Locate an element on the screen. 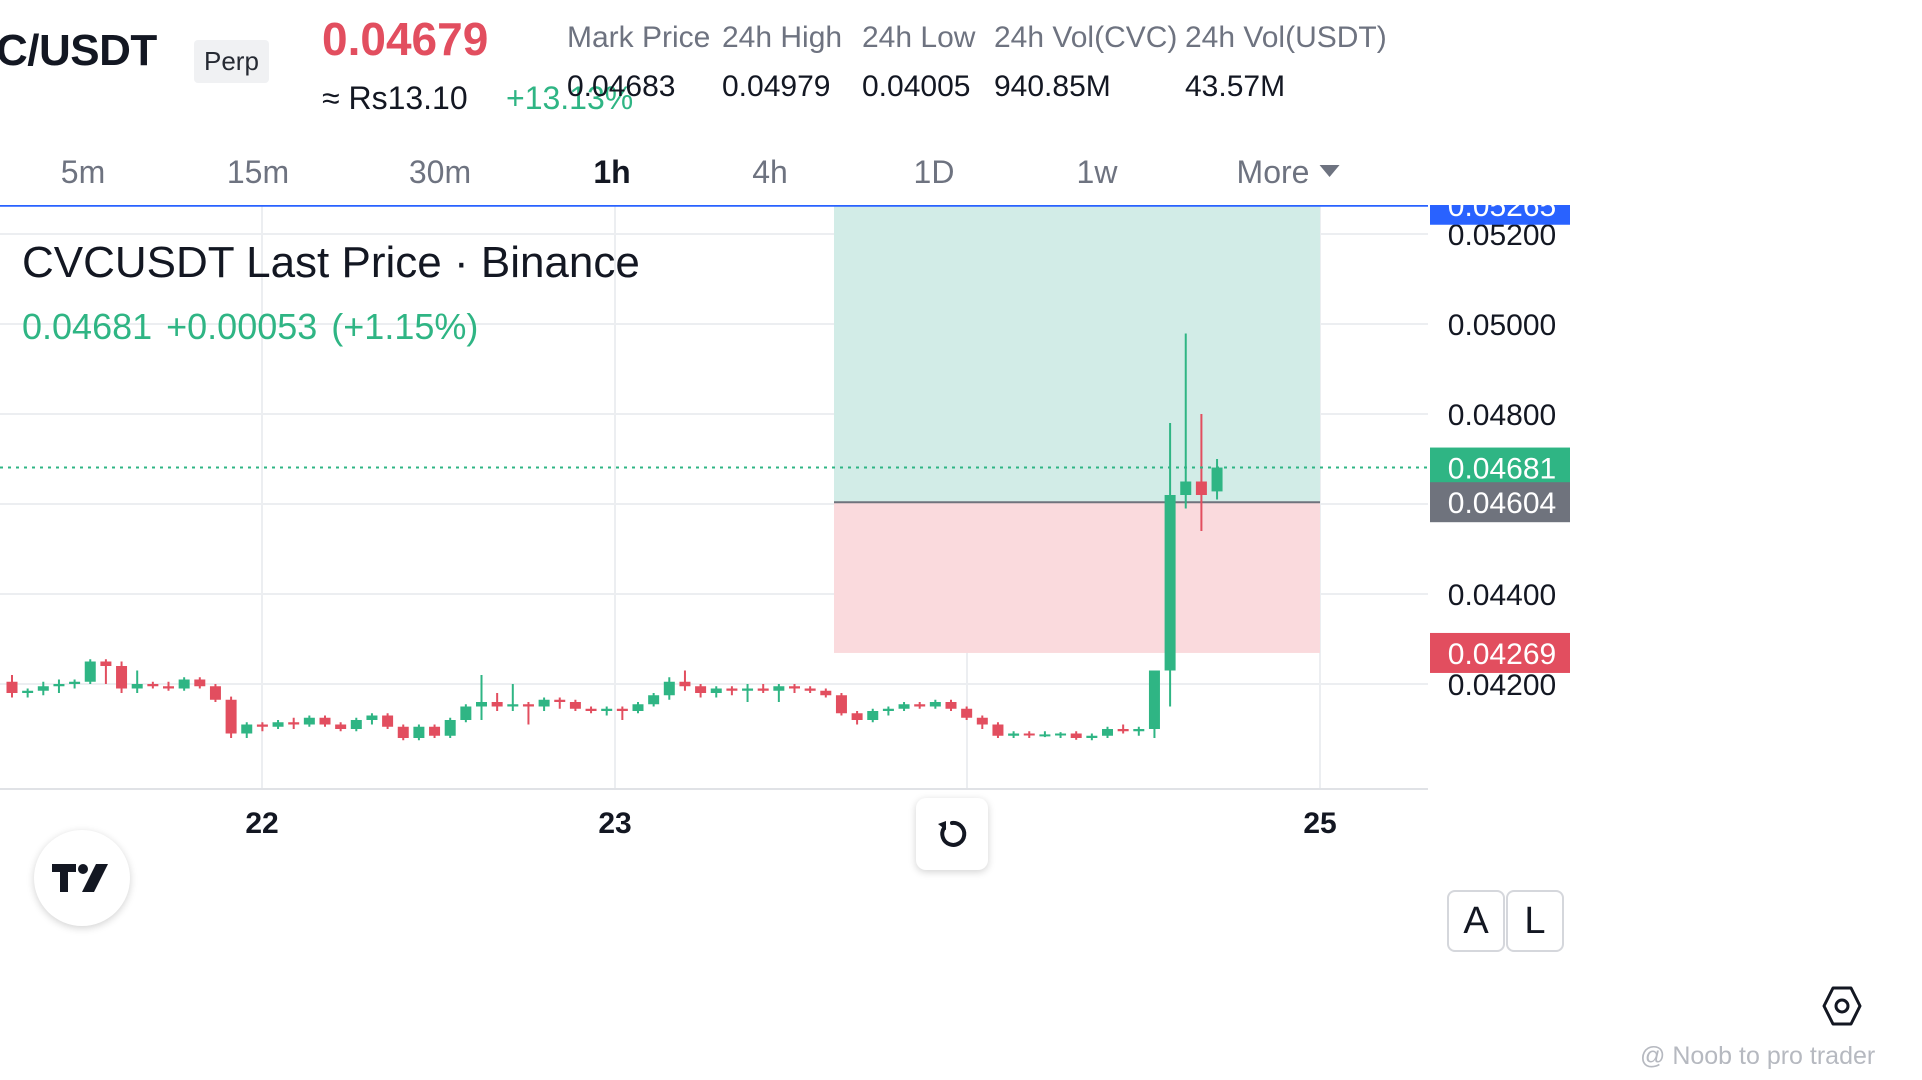 This screenshot has height=1080, width=1922. loss-zone is located at coordinates (1077, 577).